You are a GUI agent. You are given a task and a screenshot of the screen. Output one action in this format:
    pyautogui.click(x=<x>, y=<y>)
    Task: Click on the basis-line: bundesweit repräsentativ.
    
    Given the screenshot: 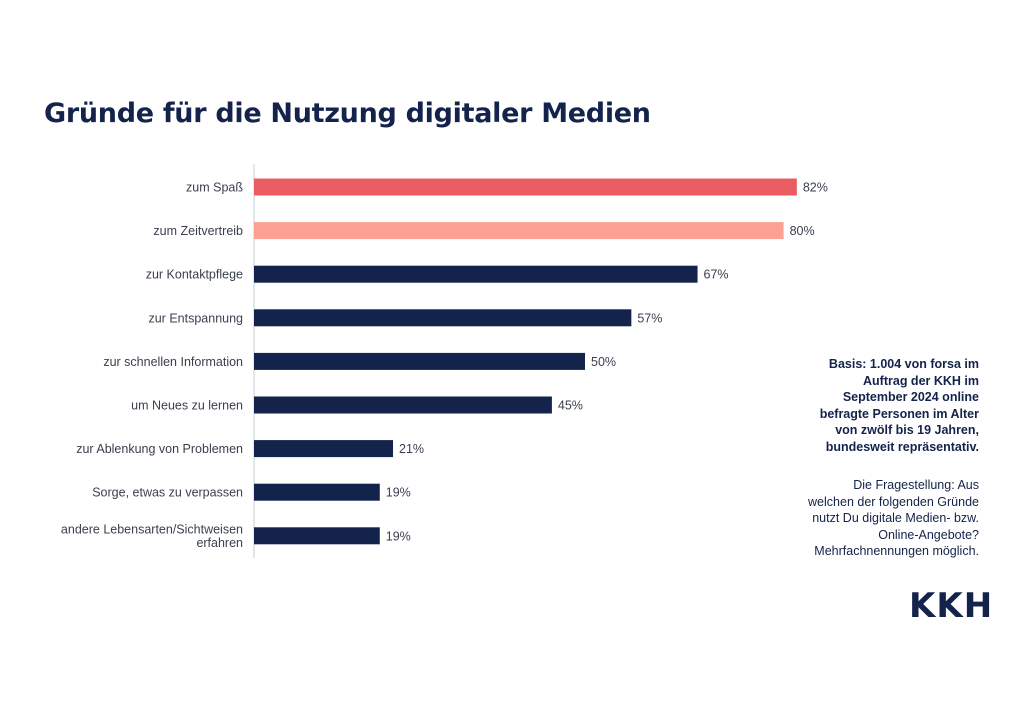 What is the action you would take?
    pyautogui.click(x=902, y=446)
    